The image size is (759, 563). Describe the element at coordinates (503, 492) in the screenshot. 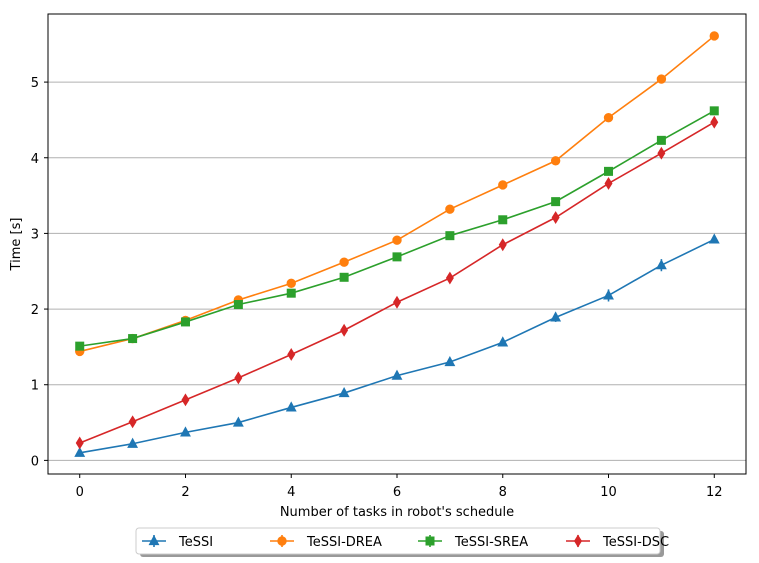

I see `x-tick-label: 8` at that location.